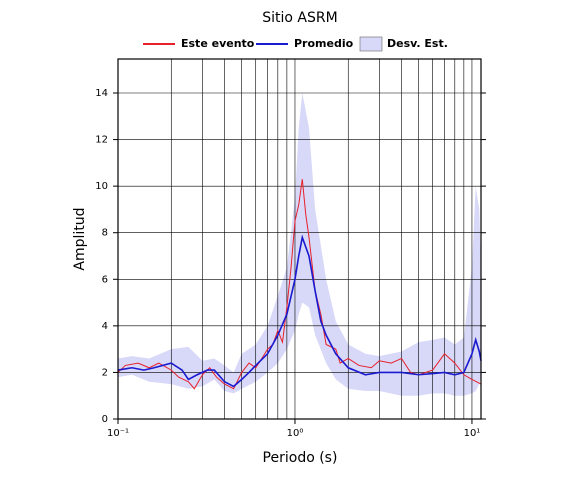 The height and width of the screenshot is (479, 586). I want to click on y-axis-label: Amplitud, so click(80, 238).